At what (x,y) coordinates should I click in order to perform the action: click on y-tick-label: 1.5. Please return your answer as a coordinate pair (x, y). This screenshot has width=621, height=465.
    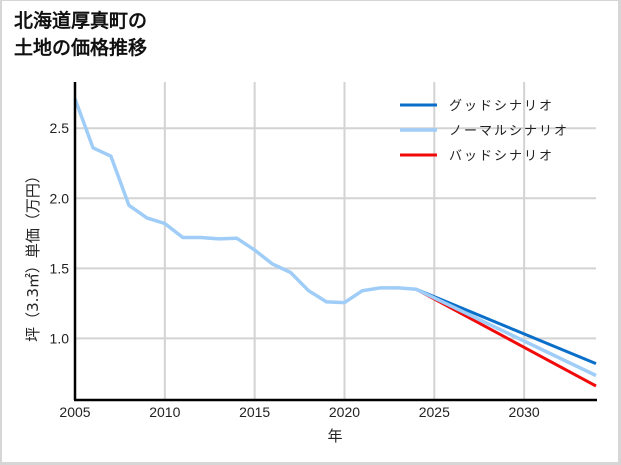
    Looking at the image, I should click on (60, 268).